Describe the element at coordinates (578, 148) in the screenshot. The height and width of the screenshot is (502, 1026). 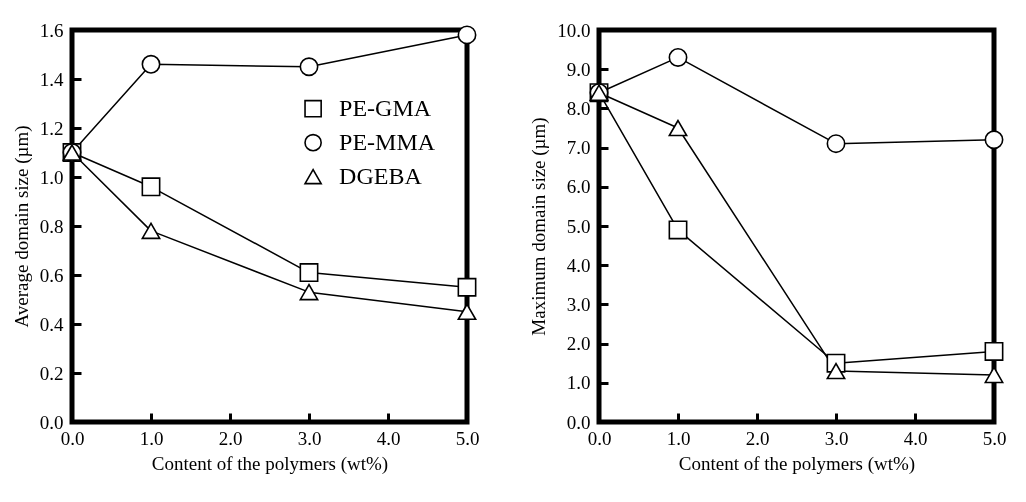
I see `y-tick-label: 7.0` at that location.